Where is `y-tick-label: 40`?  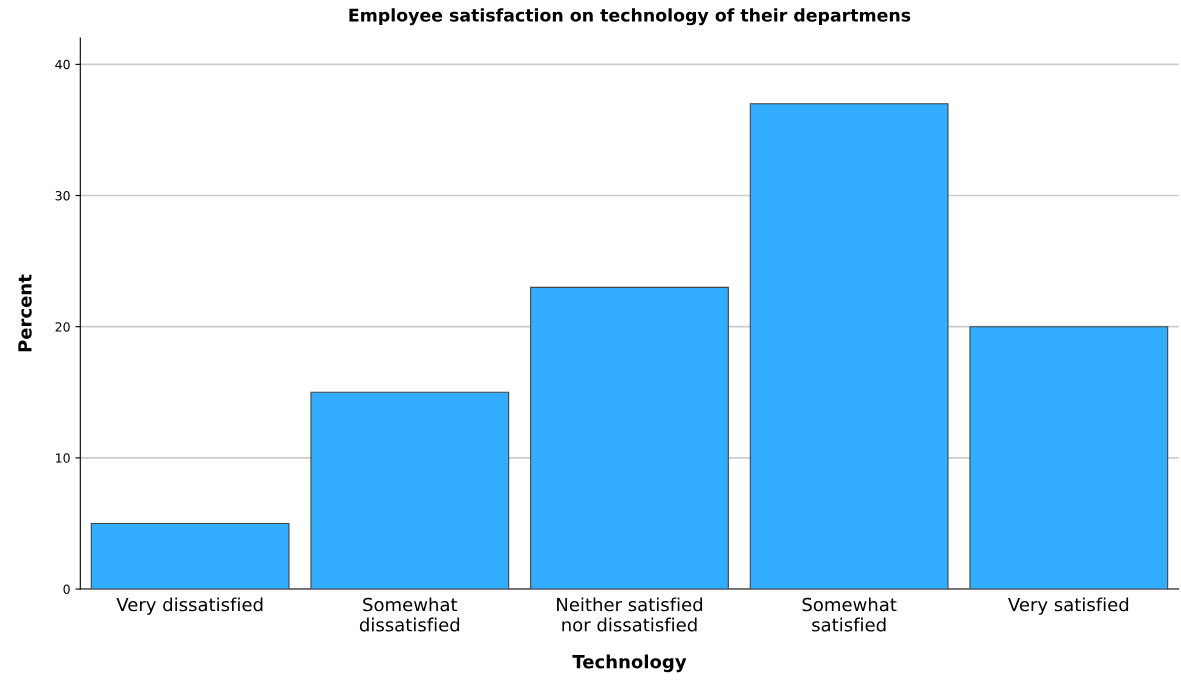 y-tick-label: 40 is located at coordinates (62, 64).